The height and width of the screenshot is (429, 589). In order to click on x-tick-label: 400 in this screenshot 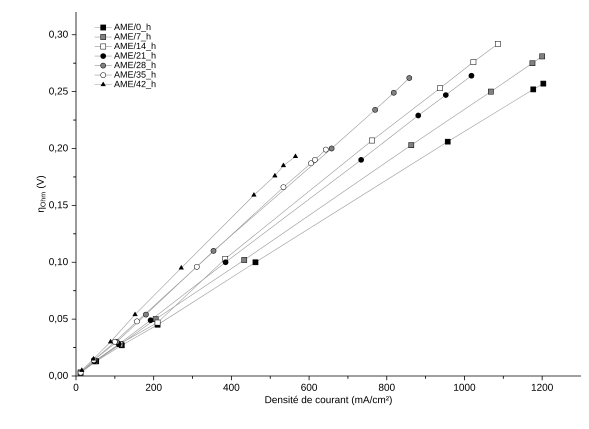, I will do `click(231, 387)`.